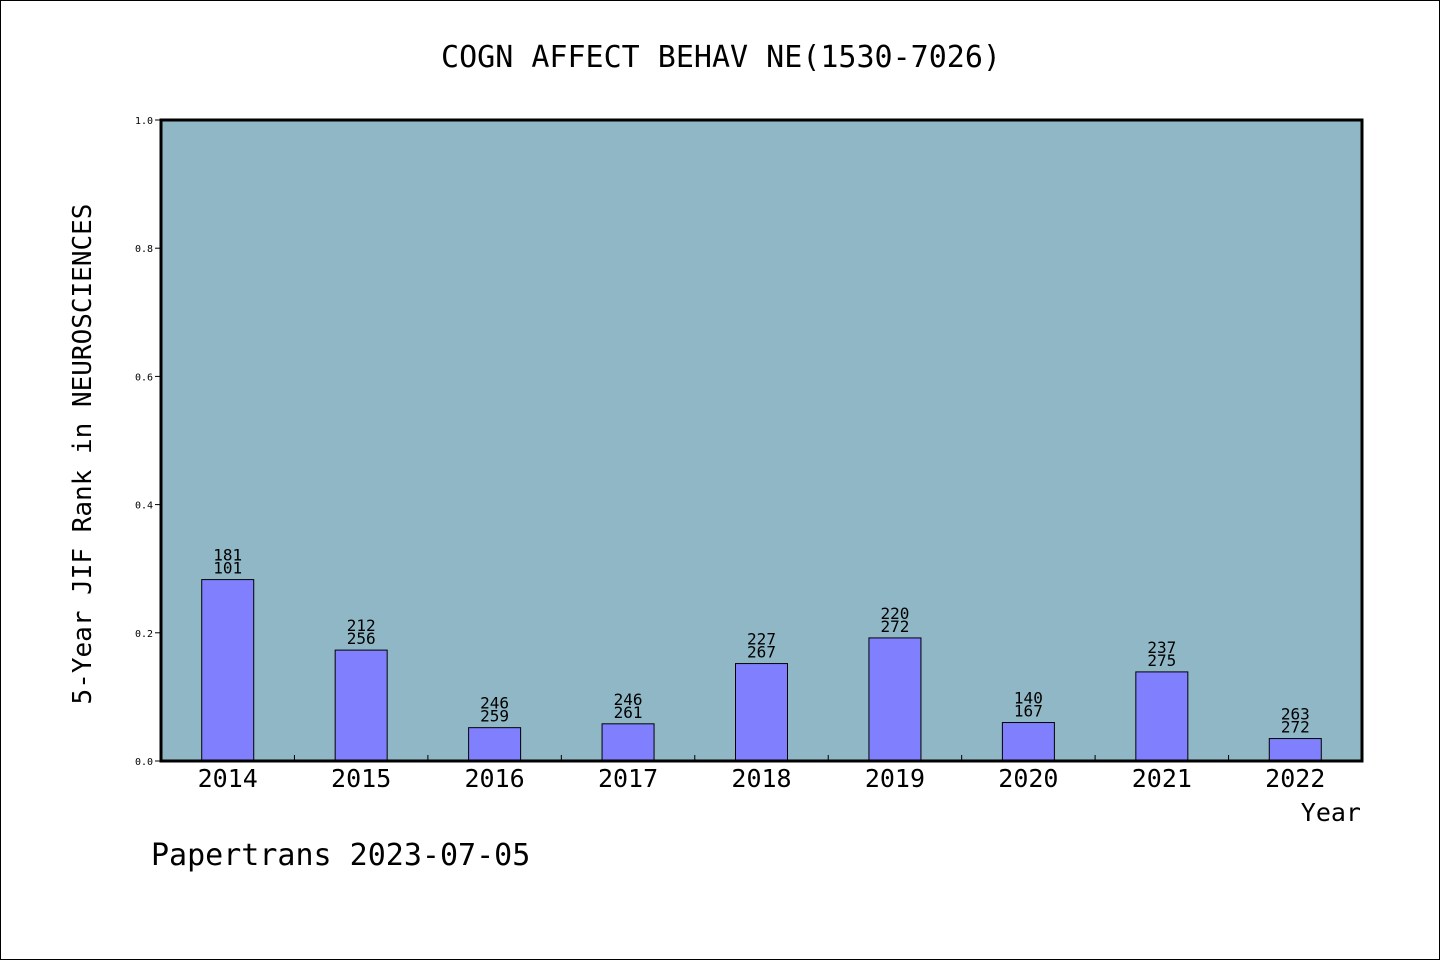 Image resolution: width=1440 pixels, height=966 pixels. Describe the element at coordinates (1295, 778) in the screenshot. I see `x-tick-label: 2022` at that location.